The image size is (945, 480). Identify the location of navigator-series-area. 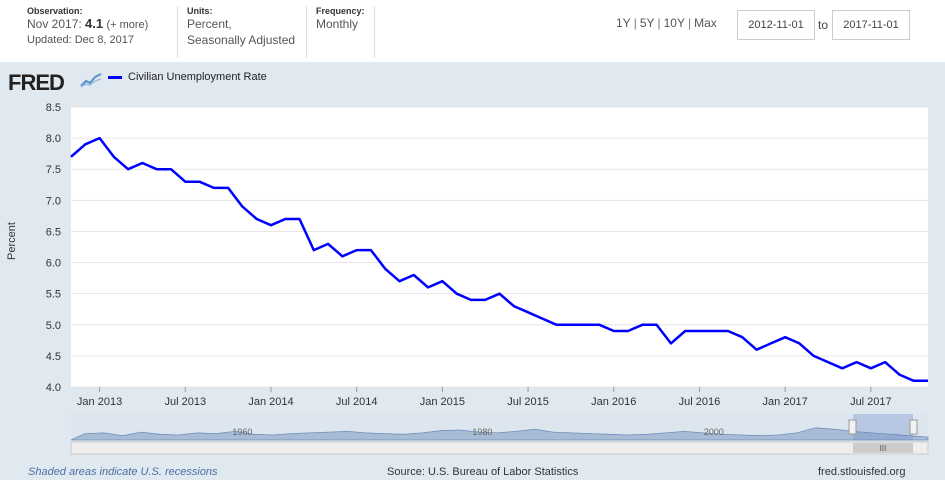
(499, 434).